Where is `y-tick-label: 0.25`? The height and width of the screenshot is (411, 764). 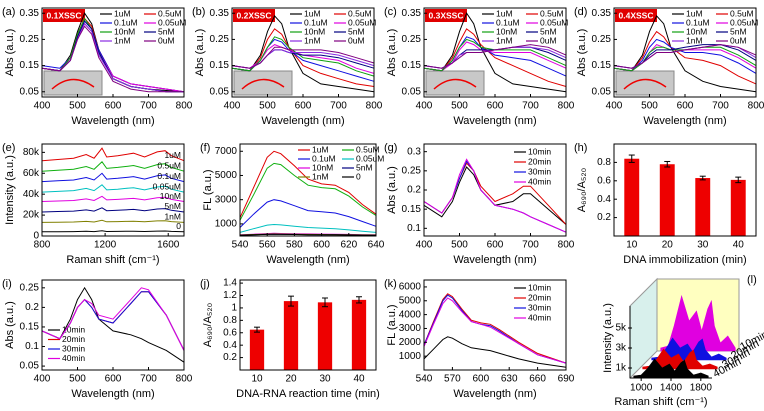
y-tick-label: 0.25 is located at coordinates (412, 39).